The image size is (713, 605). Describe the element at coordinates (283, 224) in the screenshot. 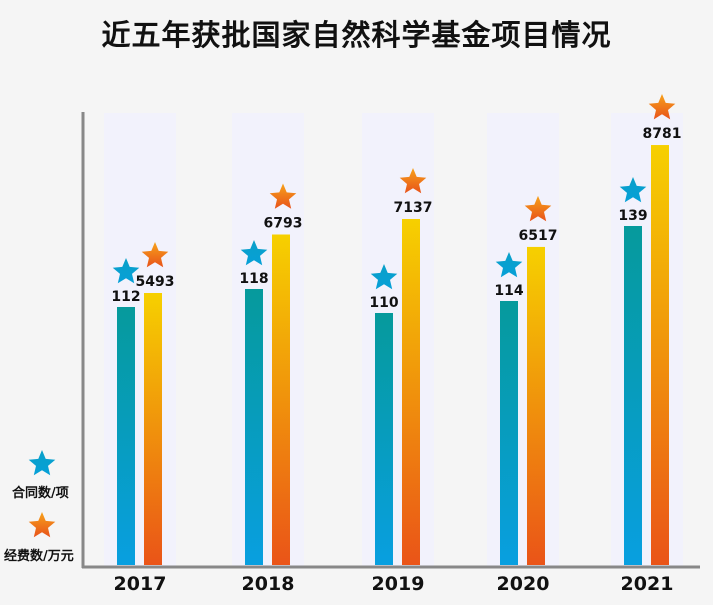

I see `data-label-funding-2018: 6793` at that location.